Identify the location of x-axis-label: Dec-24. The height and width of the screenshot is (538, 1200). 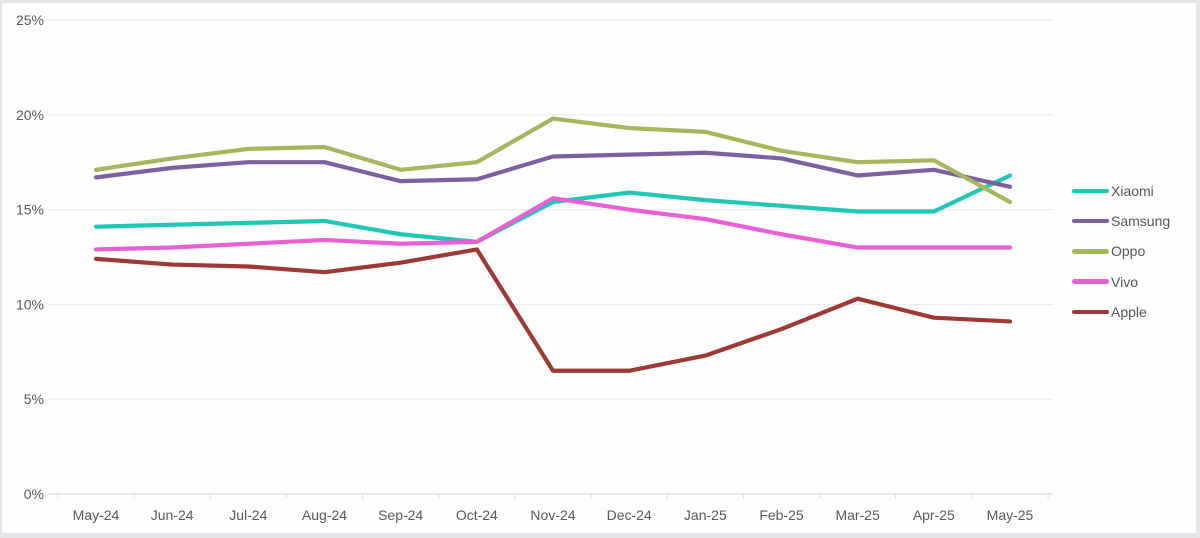
(629, 515).